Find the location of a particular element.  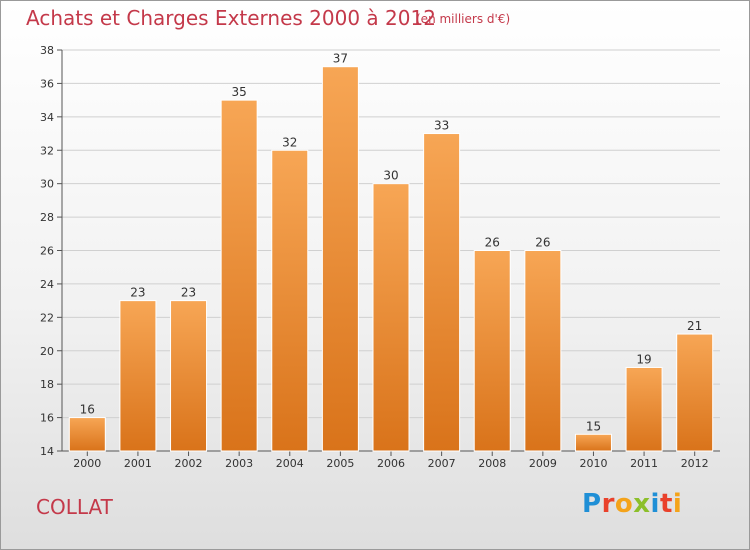

y-tick-label: 38 is located at coordinates (47, 50).